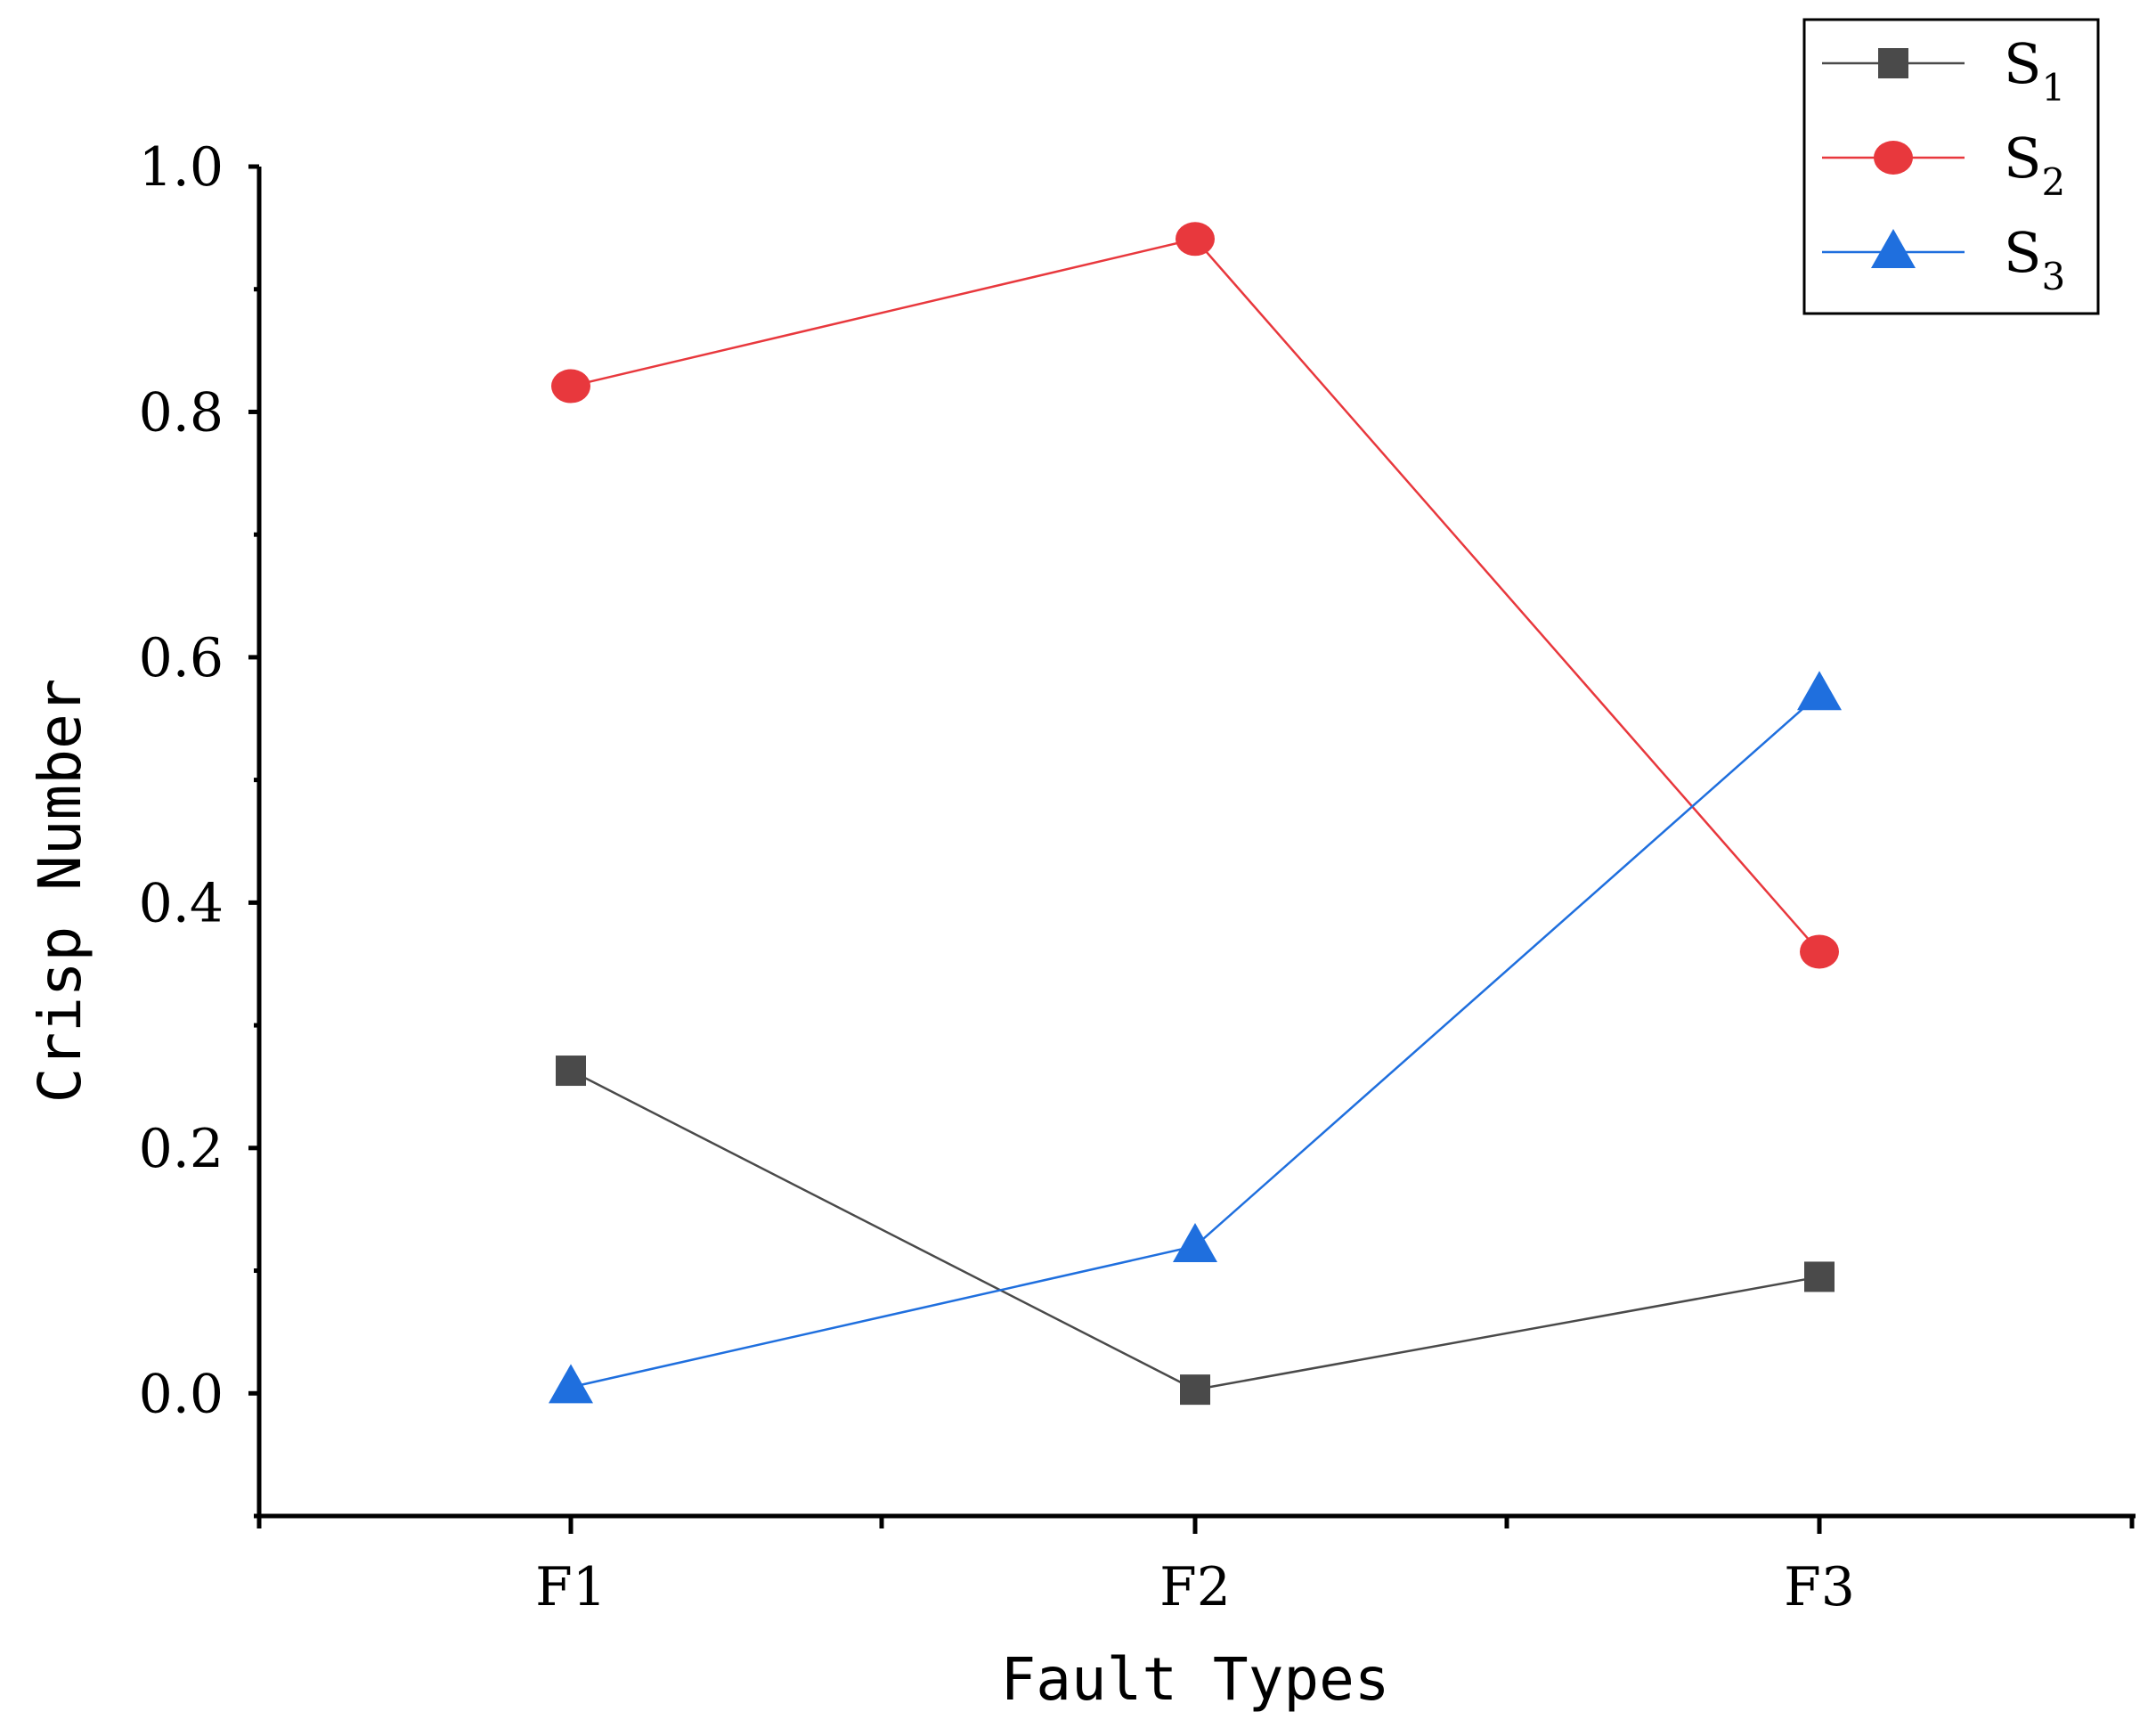 This screenshot has height=1728, width=2156. I want to click on y-tick-label: 0.4, so click(181, 903).